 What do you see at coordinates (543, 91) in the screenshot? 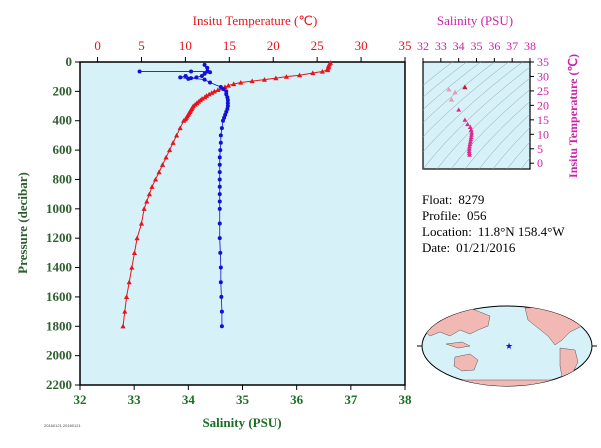
I see `ts-temp-tick-label: 25` at bounding box center [543, 91].